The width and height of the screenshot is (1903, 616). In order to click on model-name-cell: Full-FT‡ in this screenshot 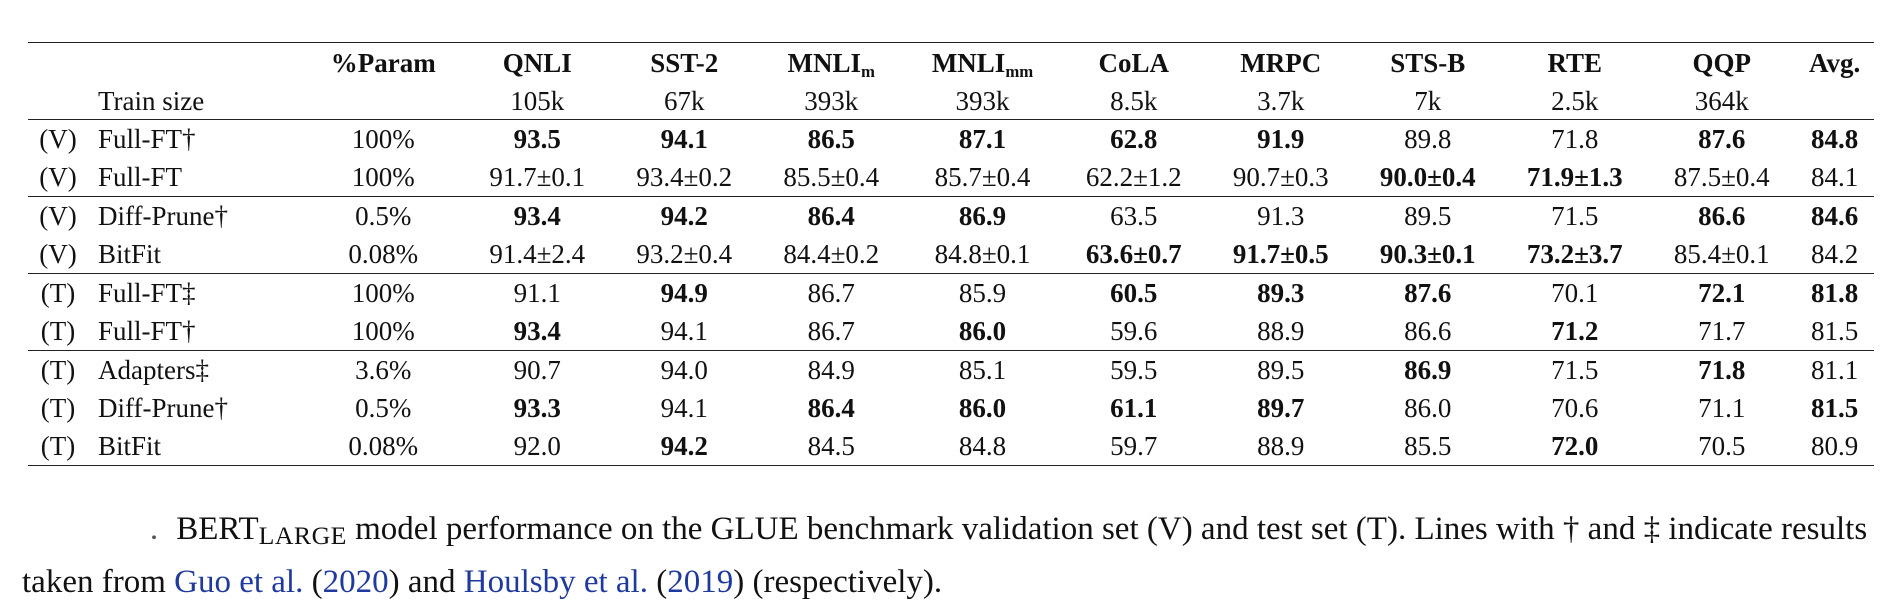, I will do `click(195, 292)`.